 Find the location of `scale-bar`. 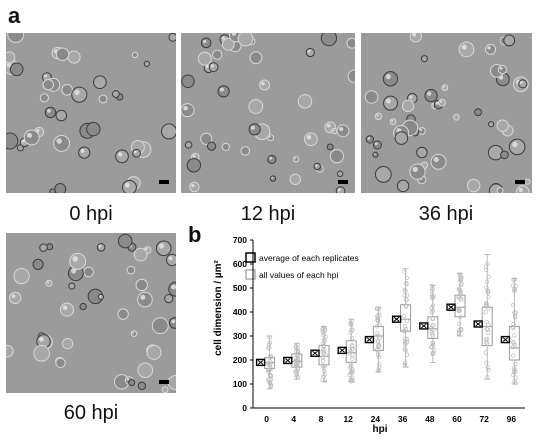

scale-bar is located at coordinates (520, 182).